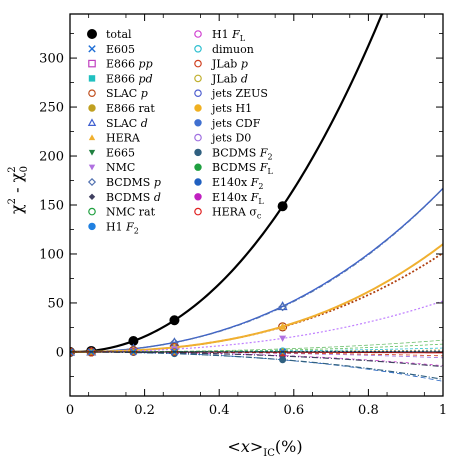 Image resolution: width=463 pixels, height=463 pixels. What do you see at coordinates (127, 123) in the screenshot?
I see `legend-label-slacd: SLAC d` at bounding box center [127, 123].